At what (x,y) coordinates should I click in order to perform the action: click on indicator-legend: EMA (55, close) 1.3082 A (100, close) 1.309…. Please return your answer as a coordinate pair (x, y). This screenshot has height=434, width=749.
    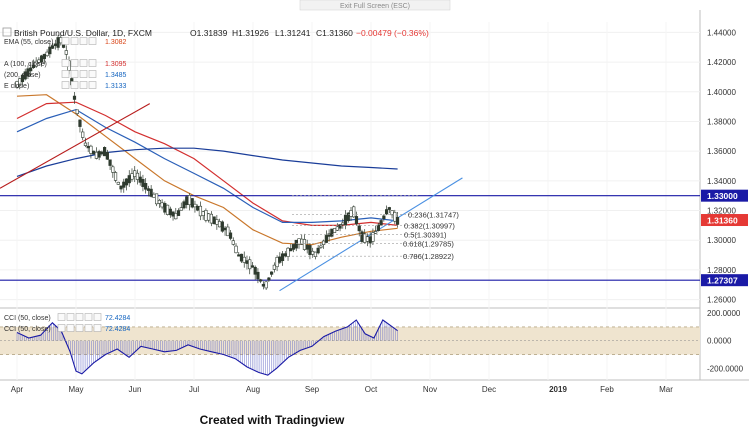
    Looking at the image, I should click on (65, 64).